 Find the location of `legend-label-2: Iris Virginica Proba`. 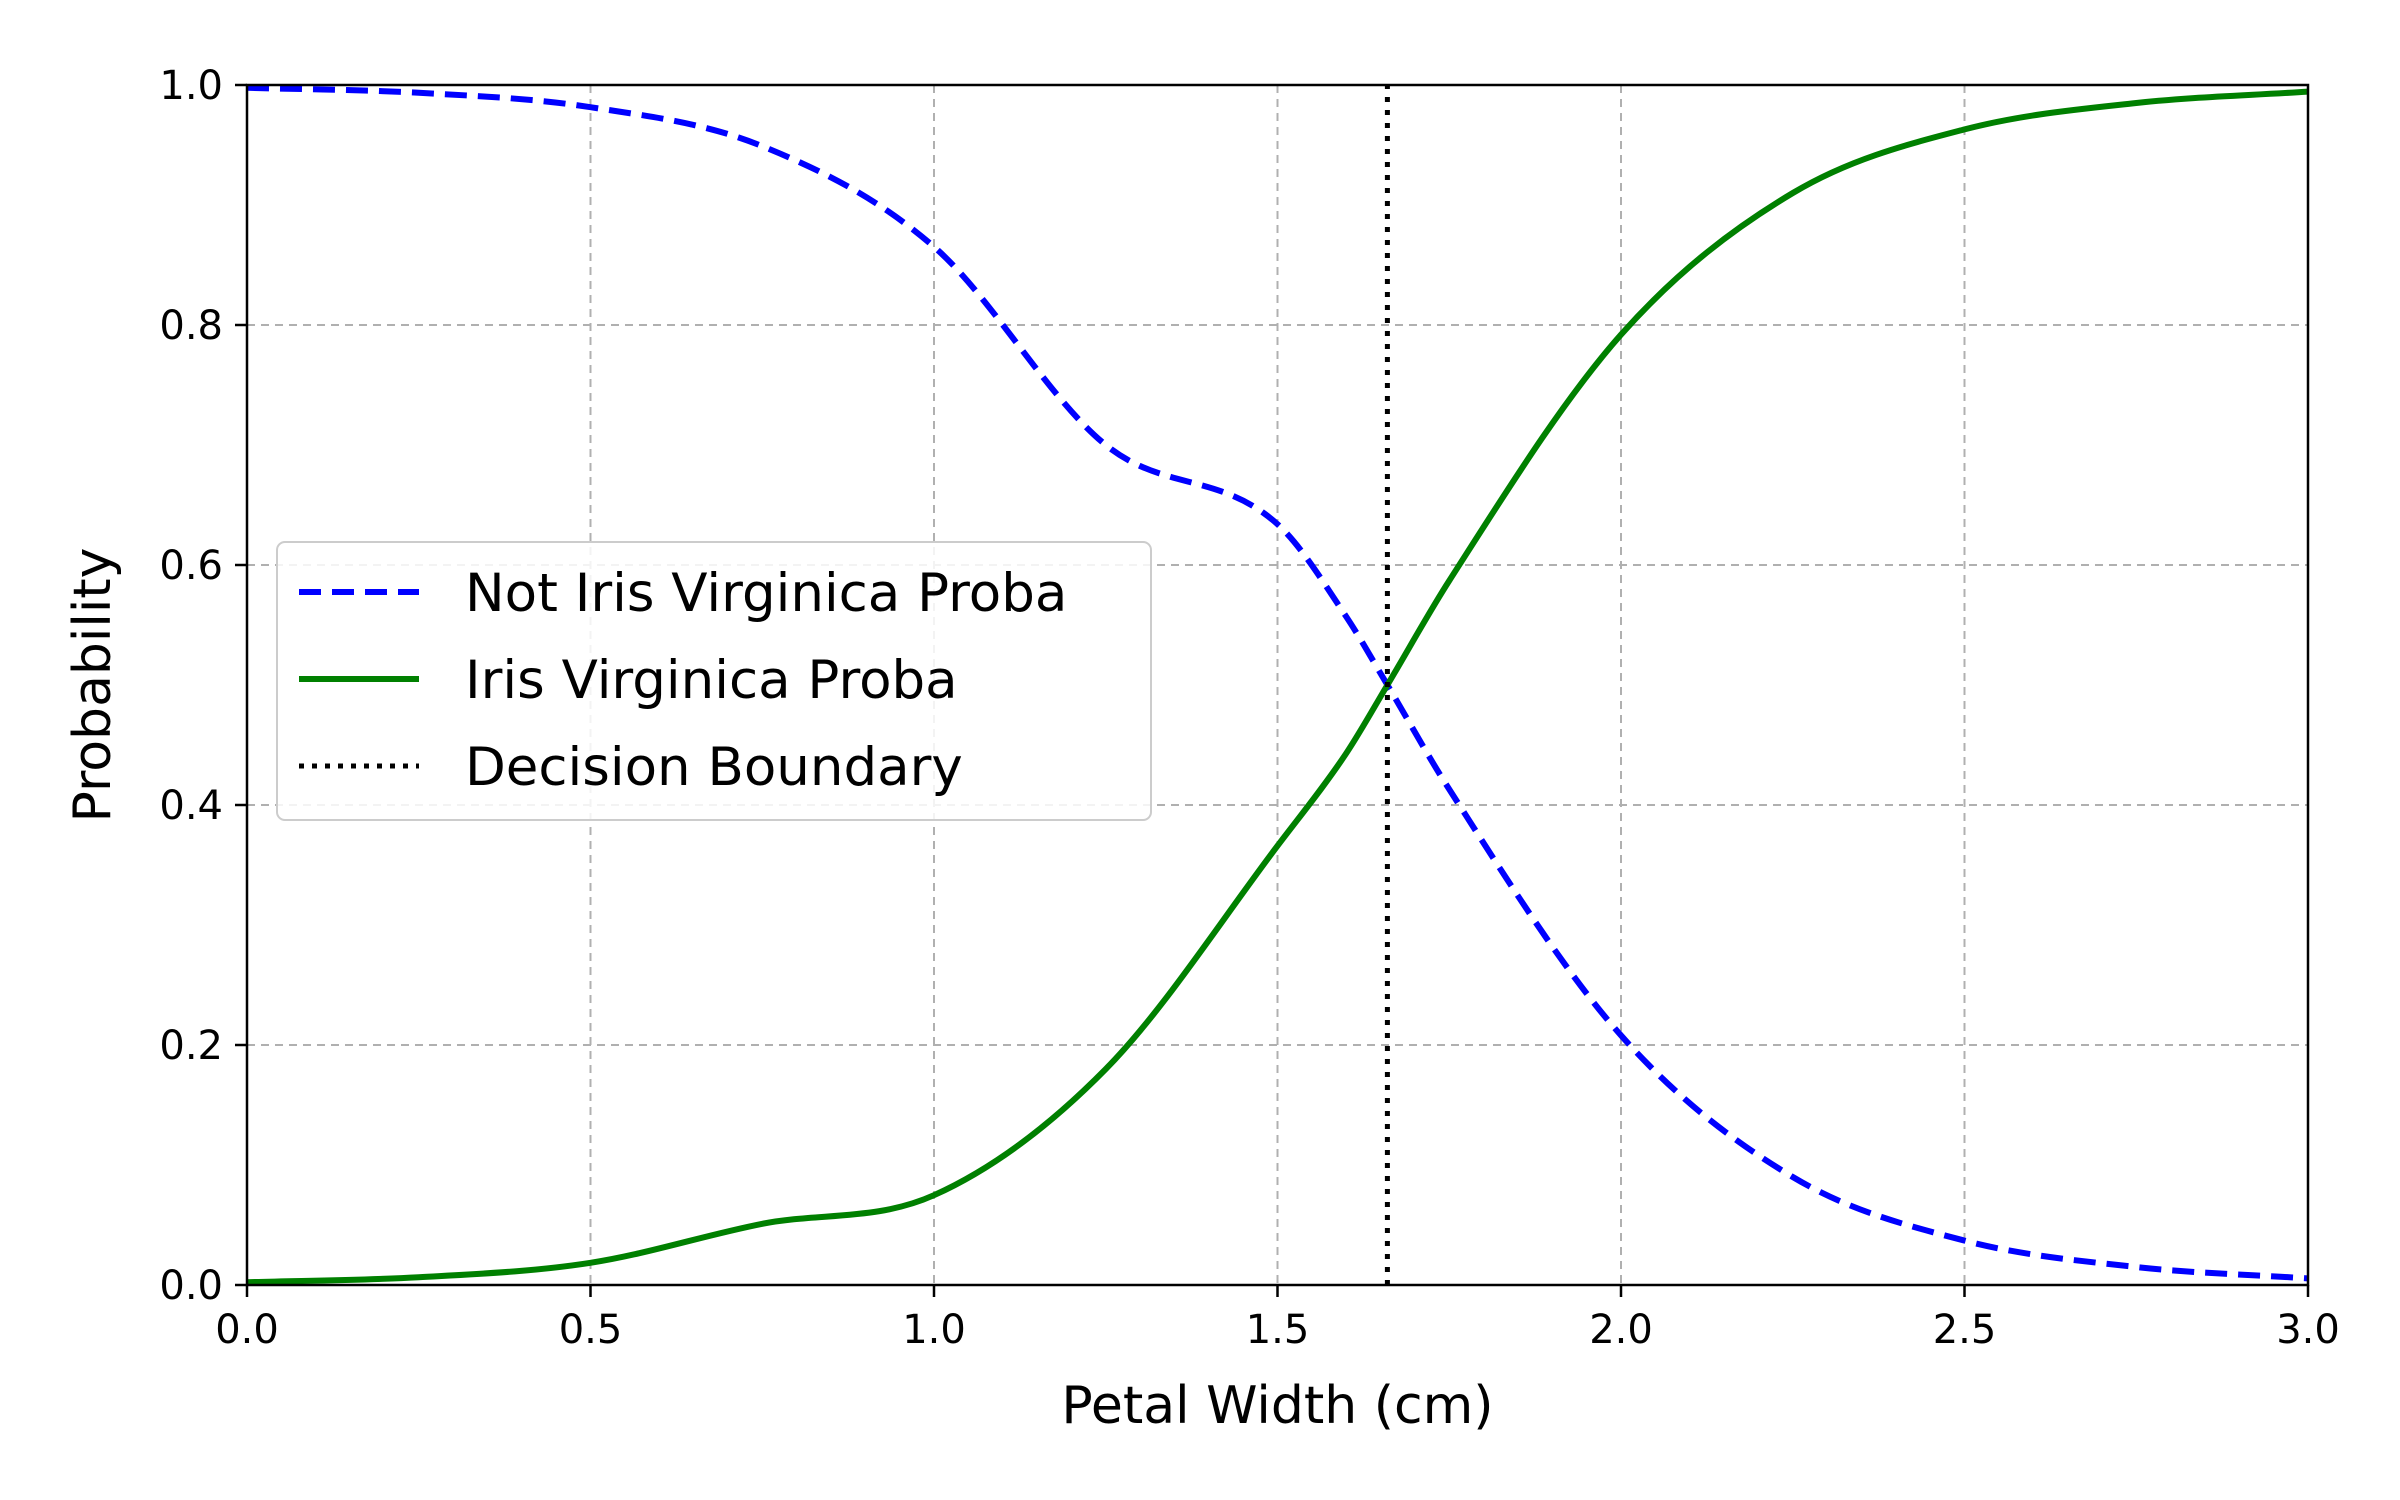

legend-label-2: Iris Virginica Proba is located at coordinates (711, 680).